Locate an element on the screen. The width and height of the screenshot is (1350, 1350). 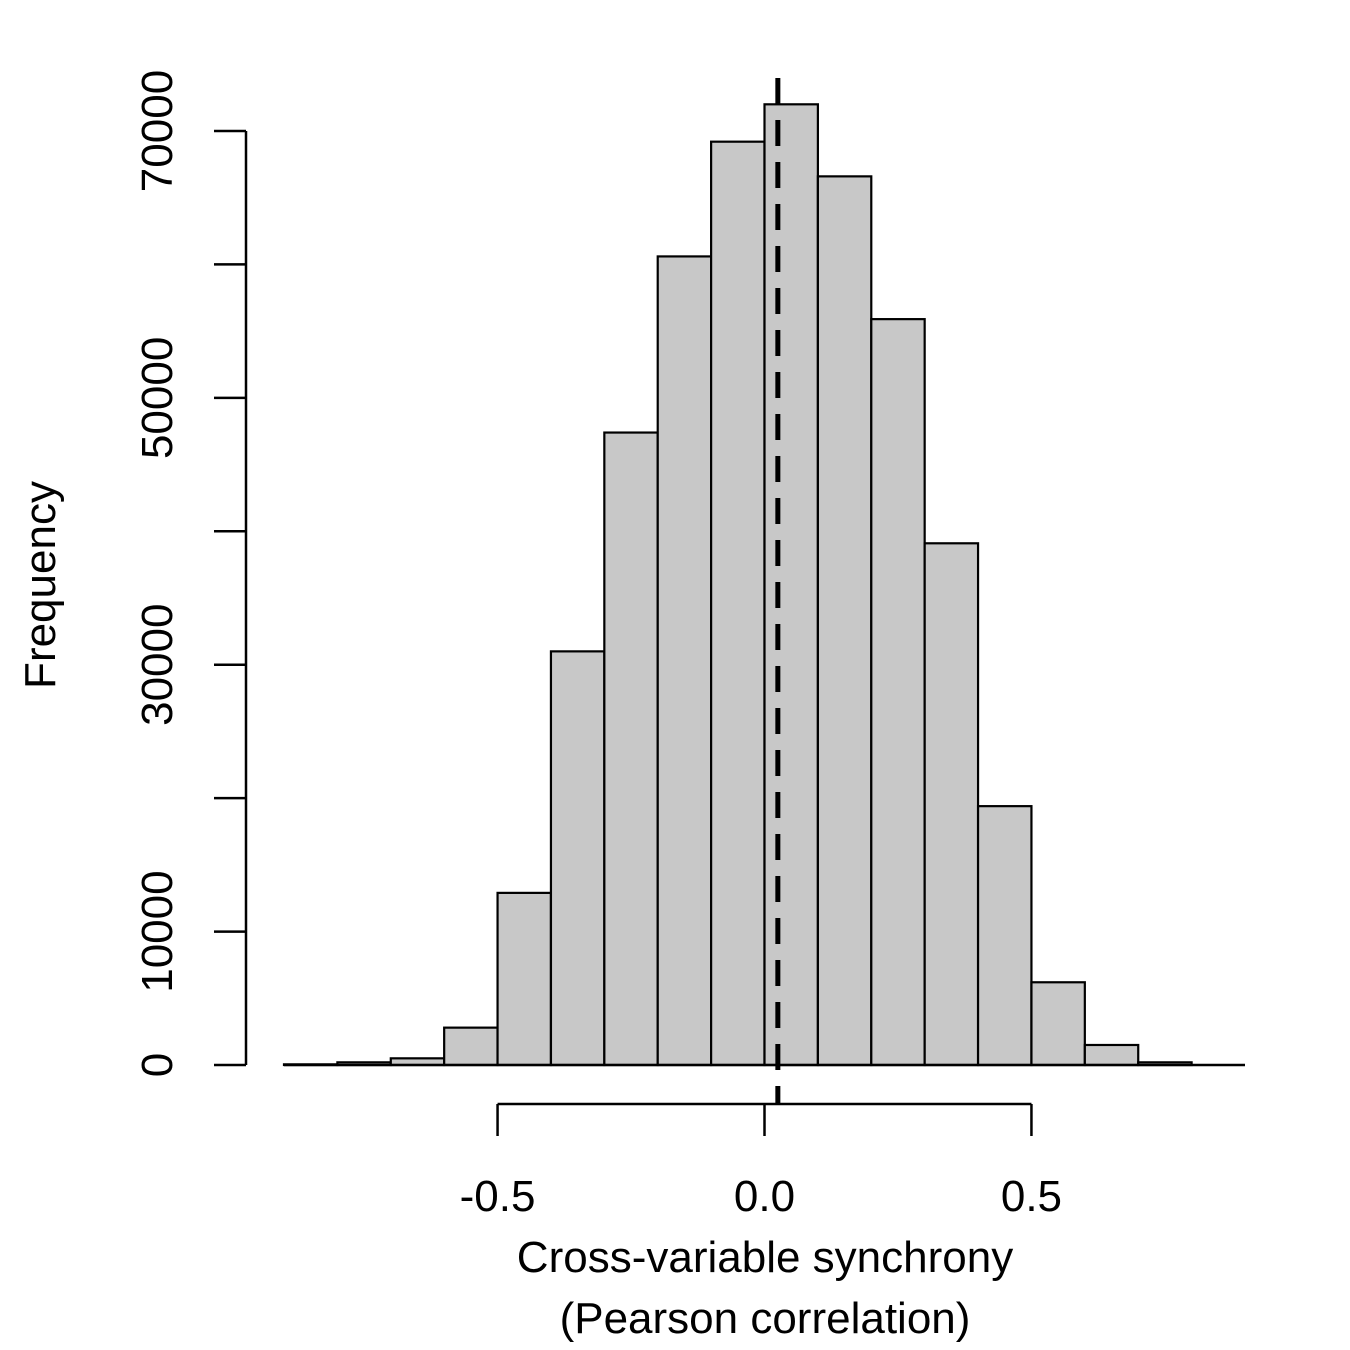
x-axis: -0.5 0.0 0.5 is located at coordinates (761, 1161).